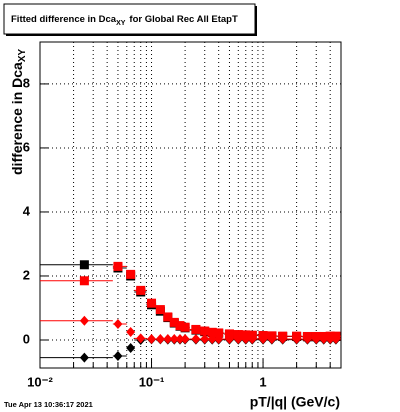  What do you see at coordinates (27, 210) in the screenshot?
I see `y-tick-label: 4` at bounding box center [27, 210].